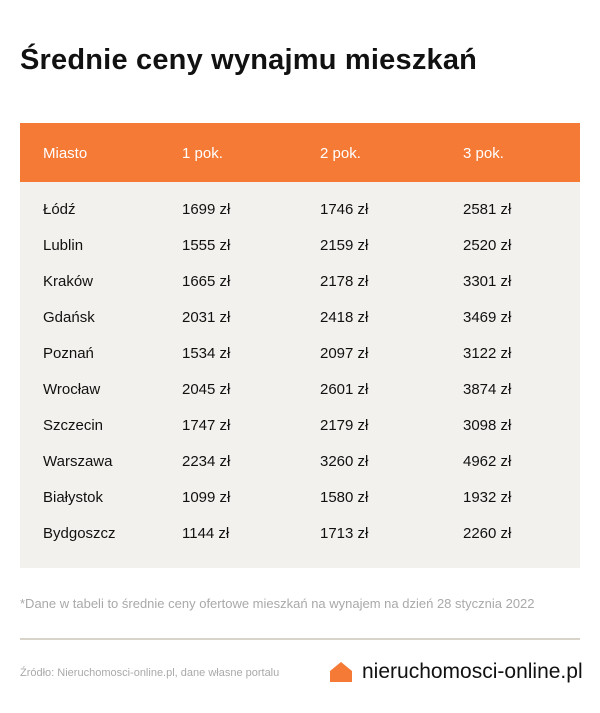  What do you see at coordinates (344, 533) in the screenshot?
I see `price-cell: 1713 zł` at bounding box center [344, 533].